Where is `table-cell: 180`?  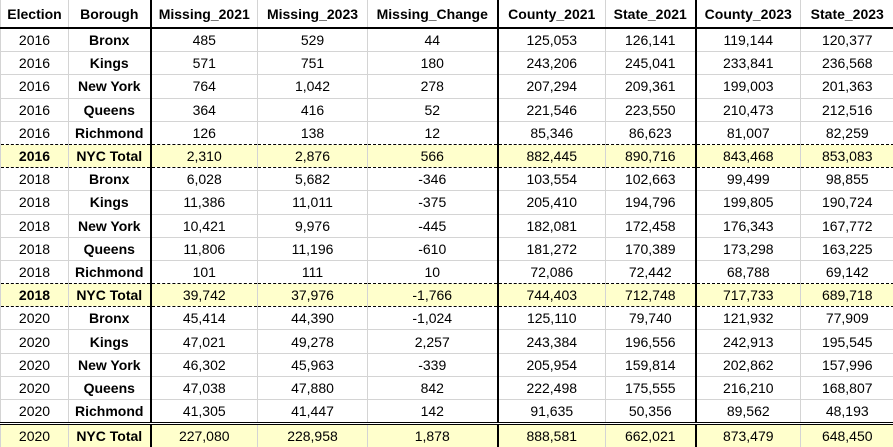 table-cell: 180 is located at coordinates (432, 63).